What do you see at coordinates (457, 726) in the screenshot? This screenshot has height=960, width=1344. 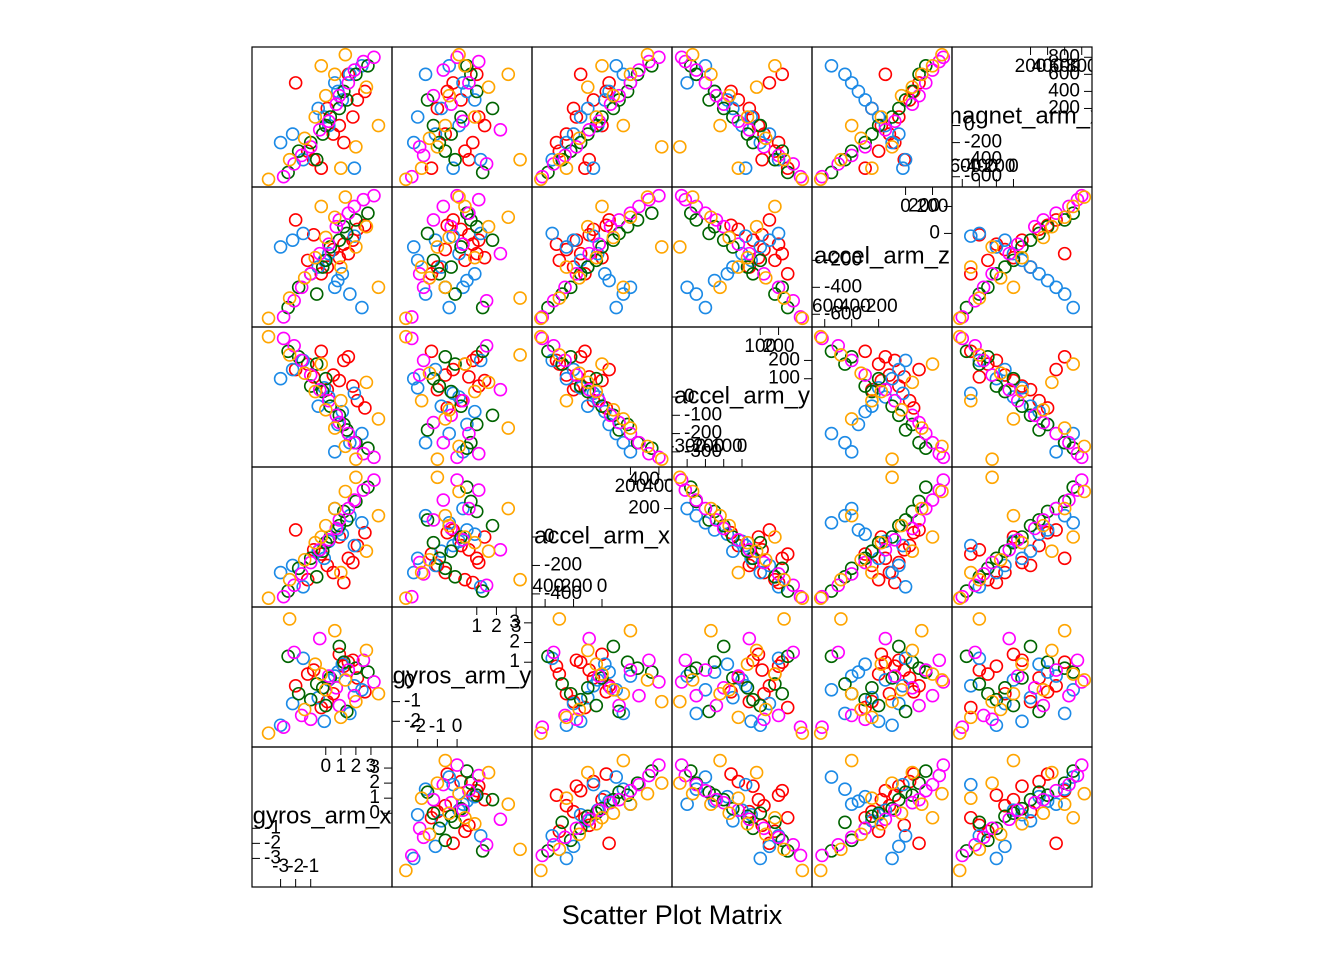 I see `tick-label: 0` at bounding box center [457, 726].